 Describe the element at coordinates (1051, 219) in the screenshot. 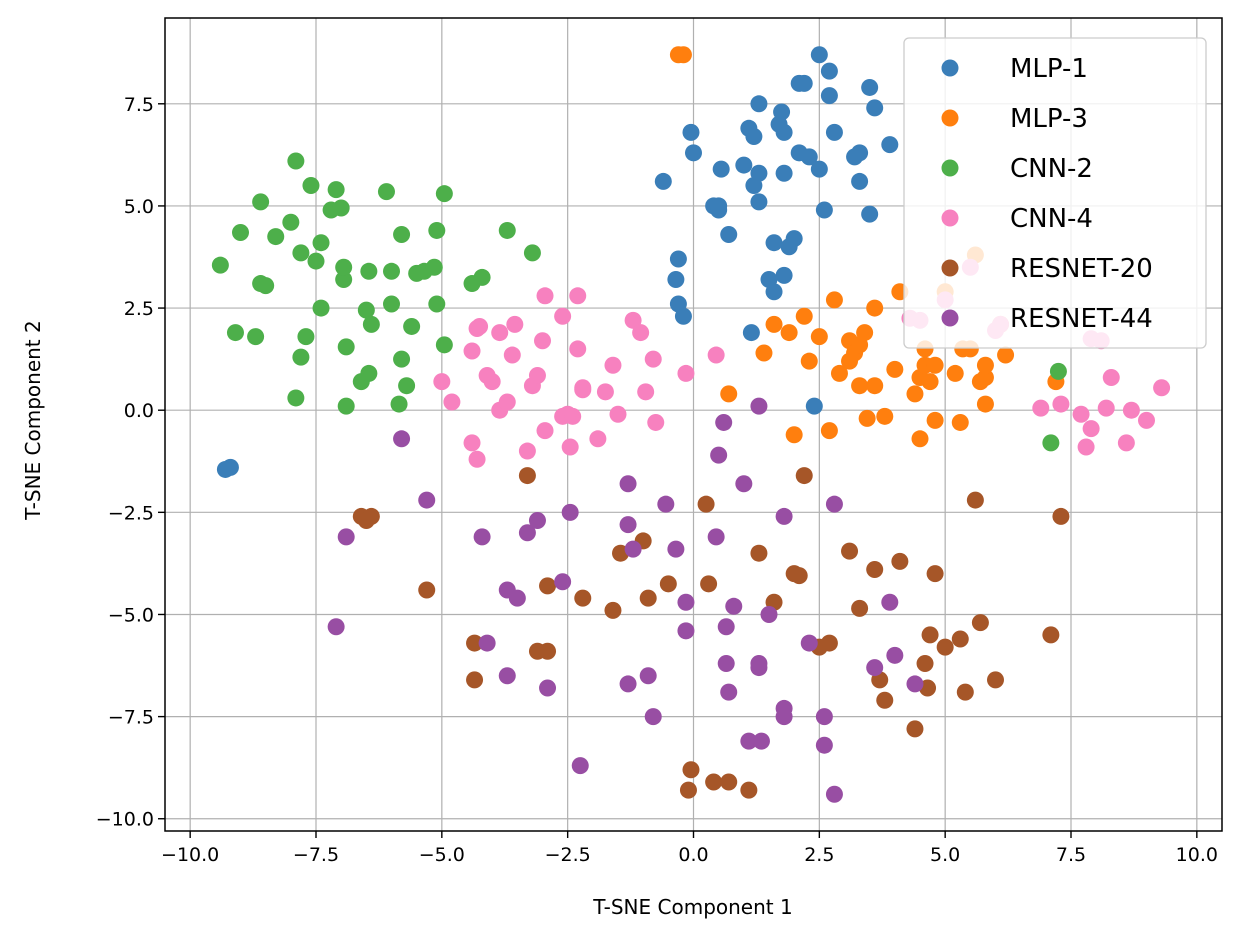

I see `legend-label: CNN-4` at that location.